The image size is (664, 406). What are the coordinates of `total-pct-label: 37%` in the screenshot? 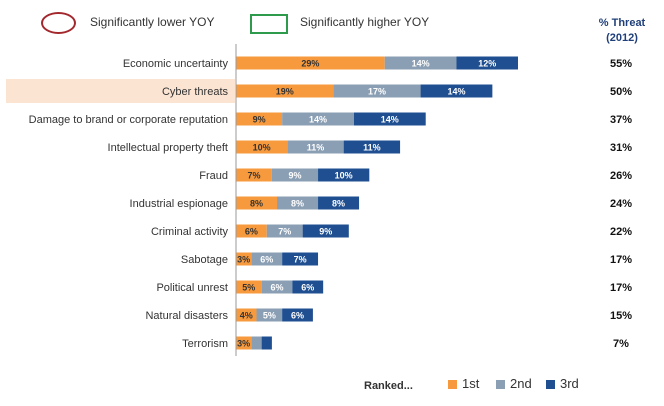 It's located at (621, 120).